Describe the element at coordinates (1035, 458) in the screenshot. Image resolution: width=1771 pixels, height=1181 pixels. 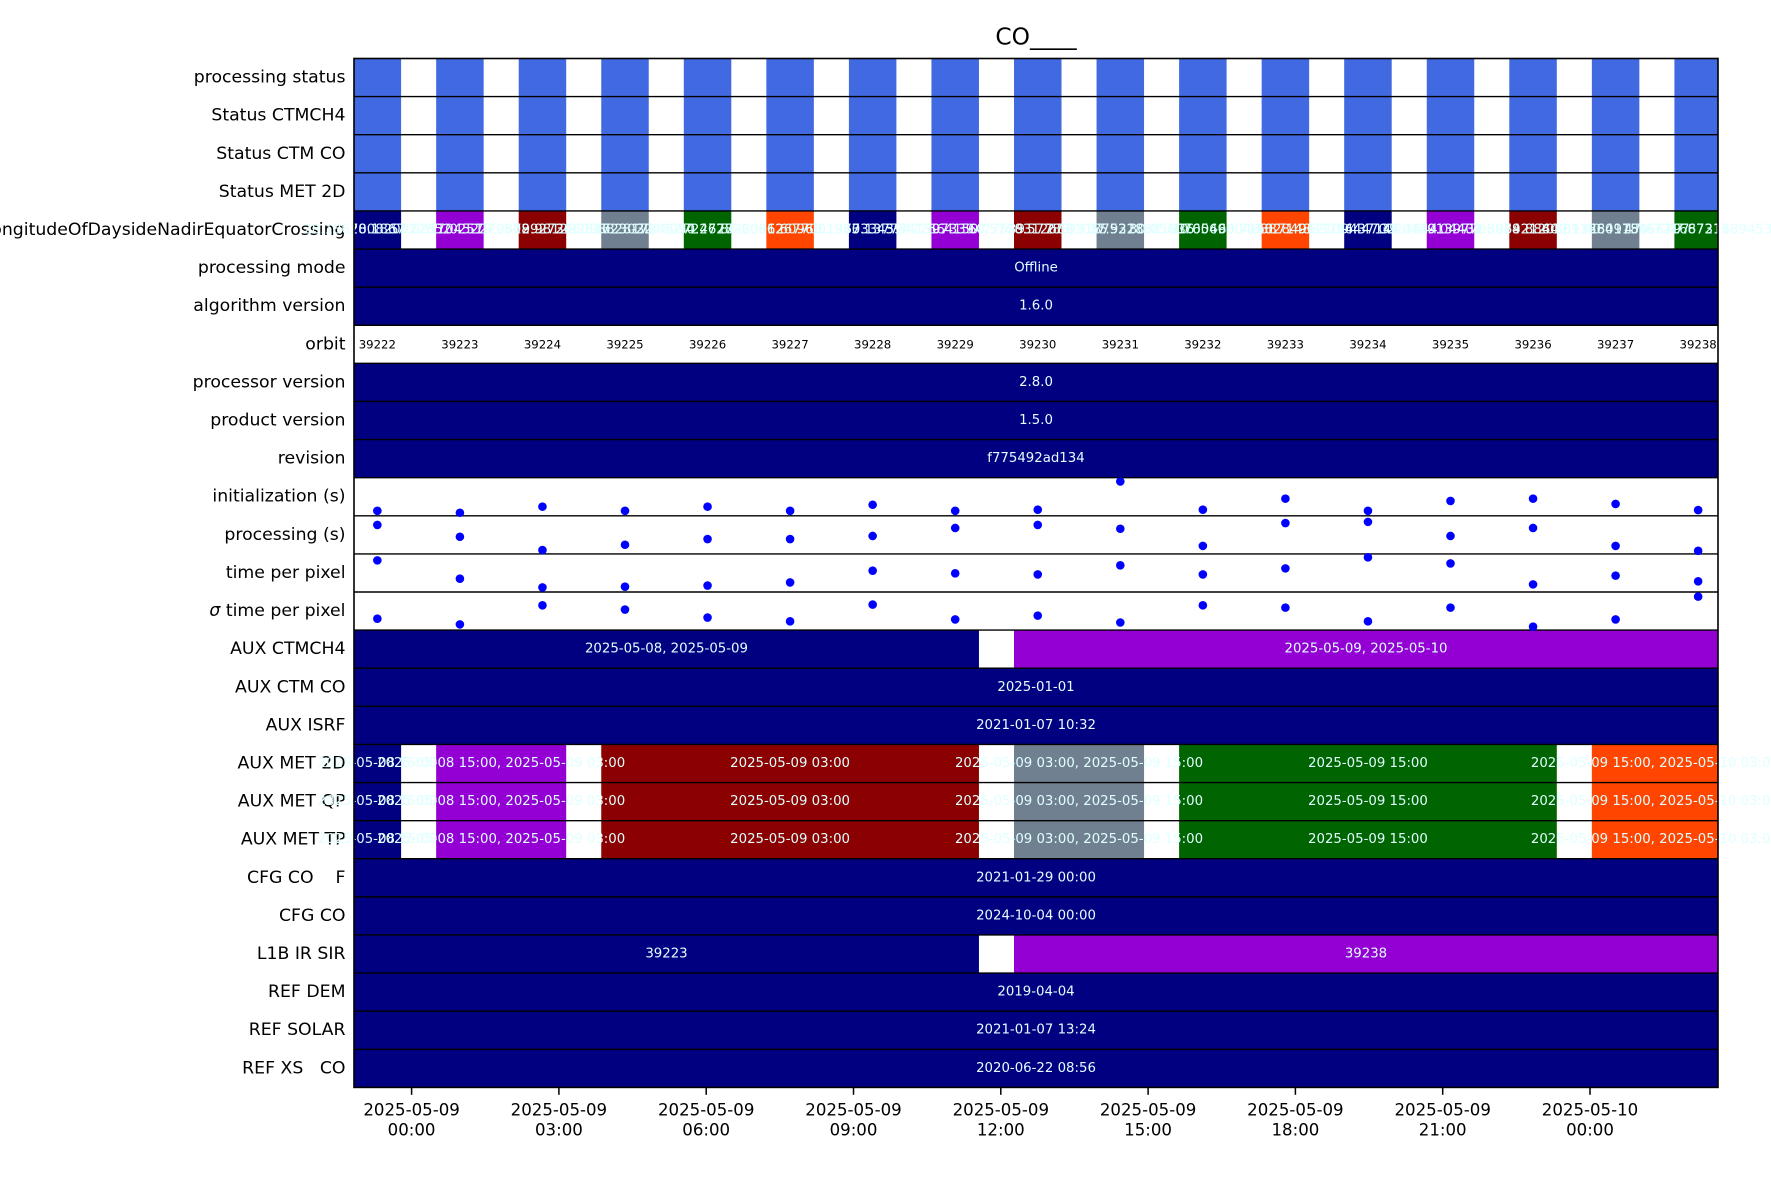
I see `value-bar-label: f775492ad134` at that location.